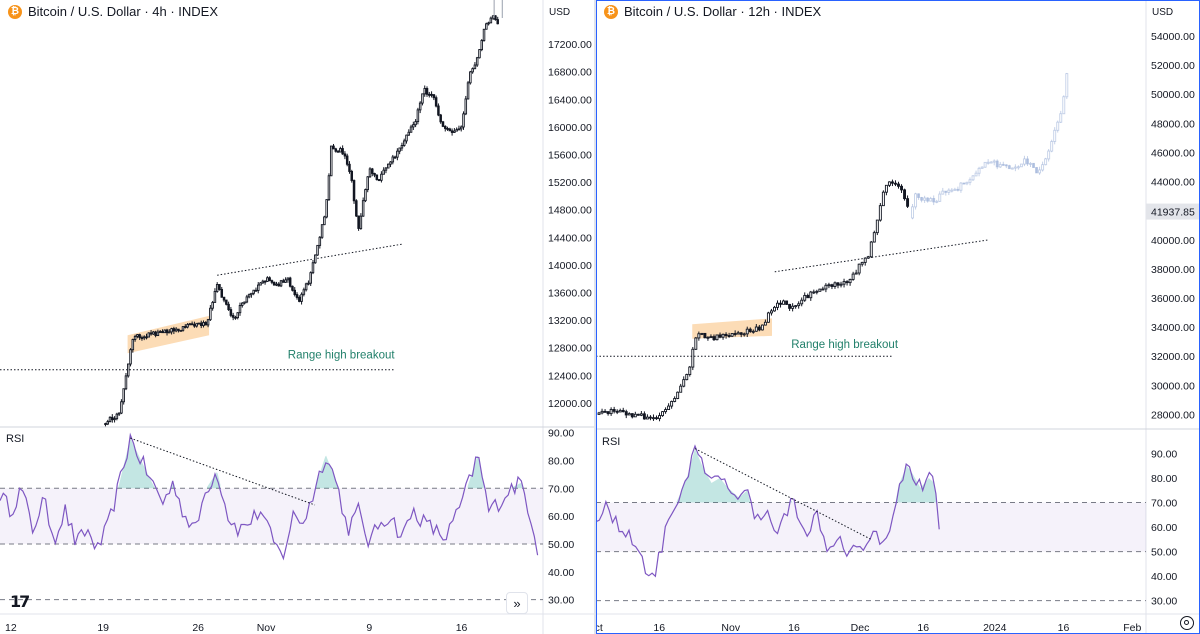 The image size is (1200, 634). What do you see at coordinates (1164, 479) in the screenshot?
I see `rsi-tick-label: 80.00` at bounding box center [1164, 479].